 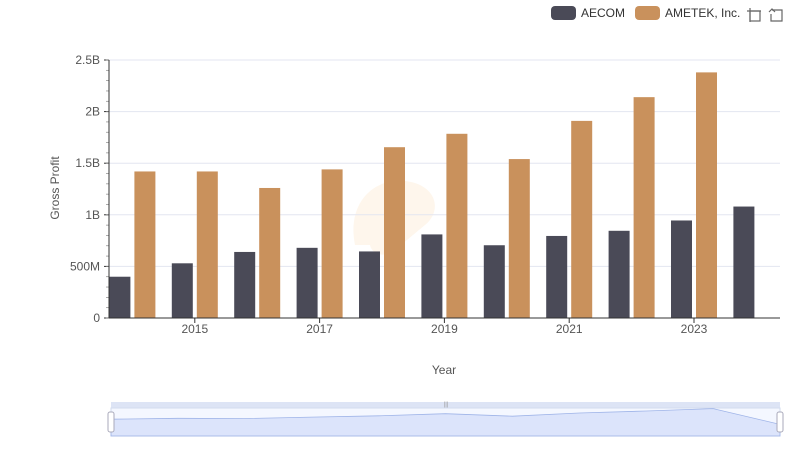 What do you see at coordinates (85, 266) in the screenshot?
I see `y-tick-label: 500M` at bounding box center [85, 266].